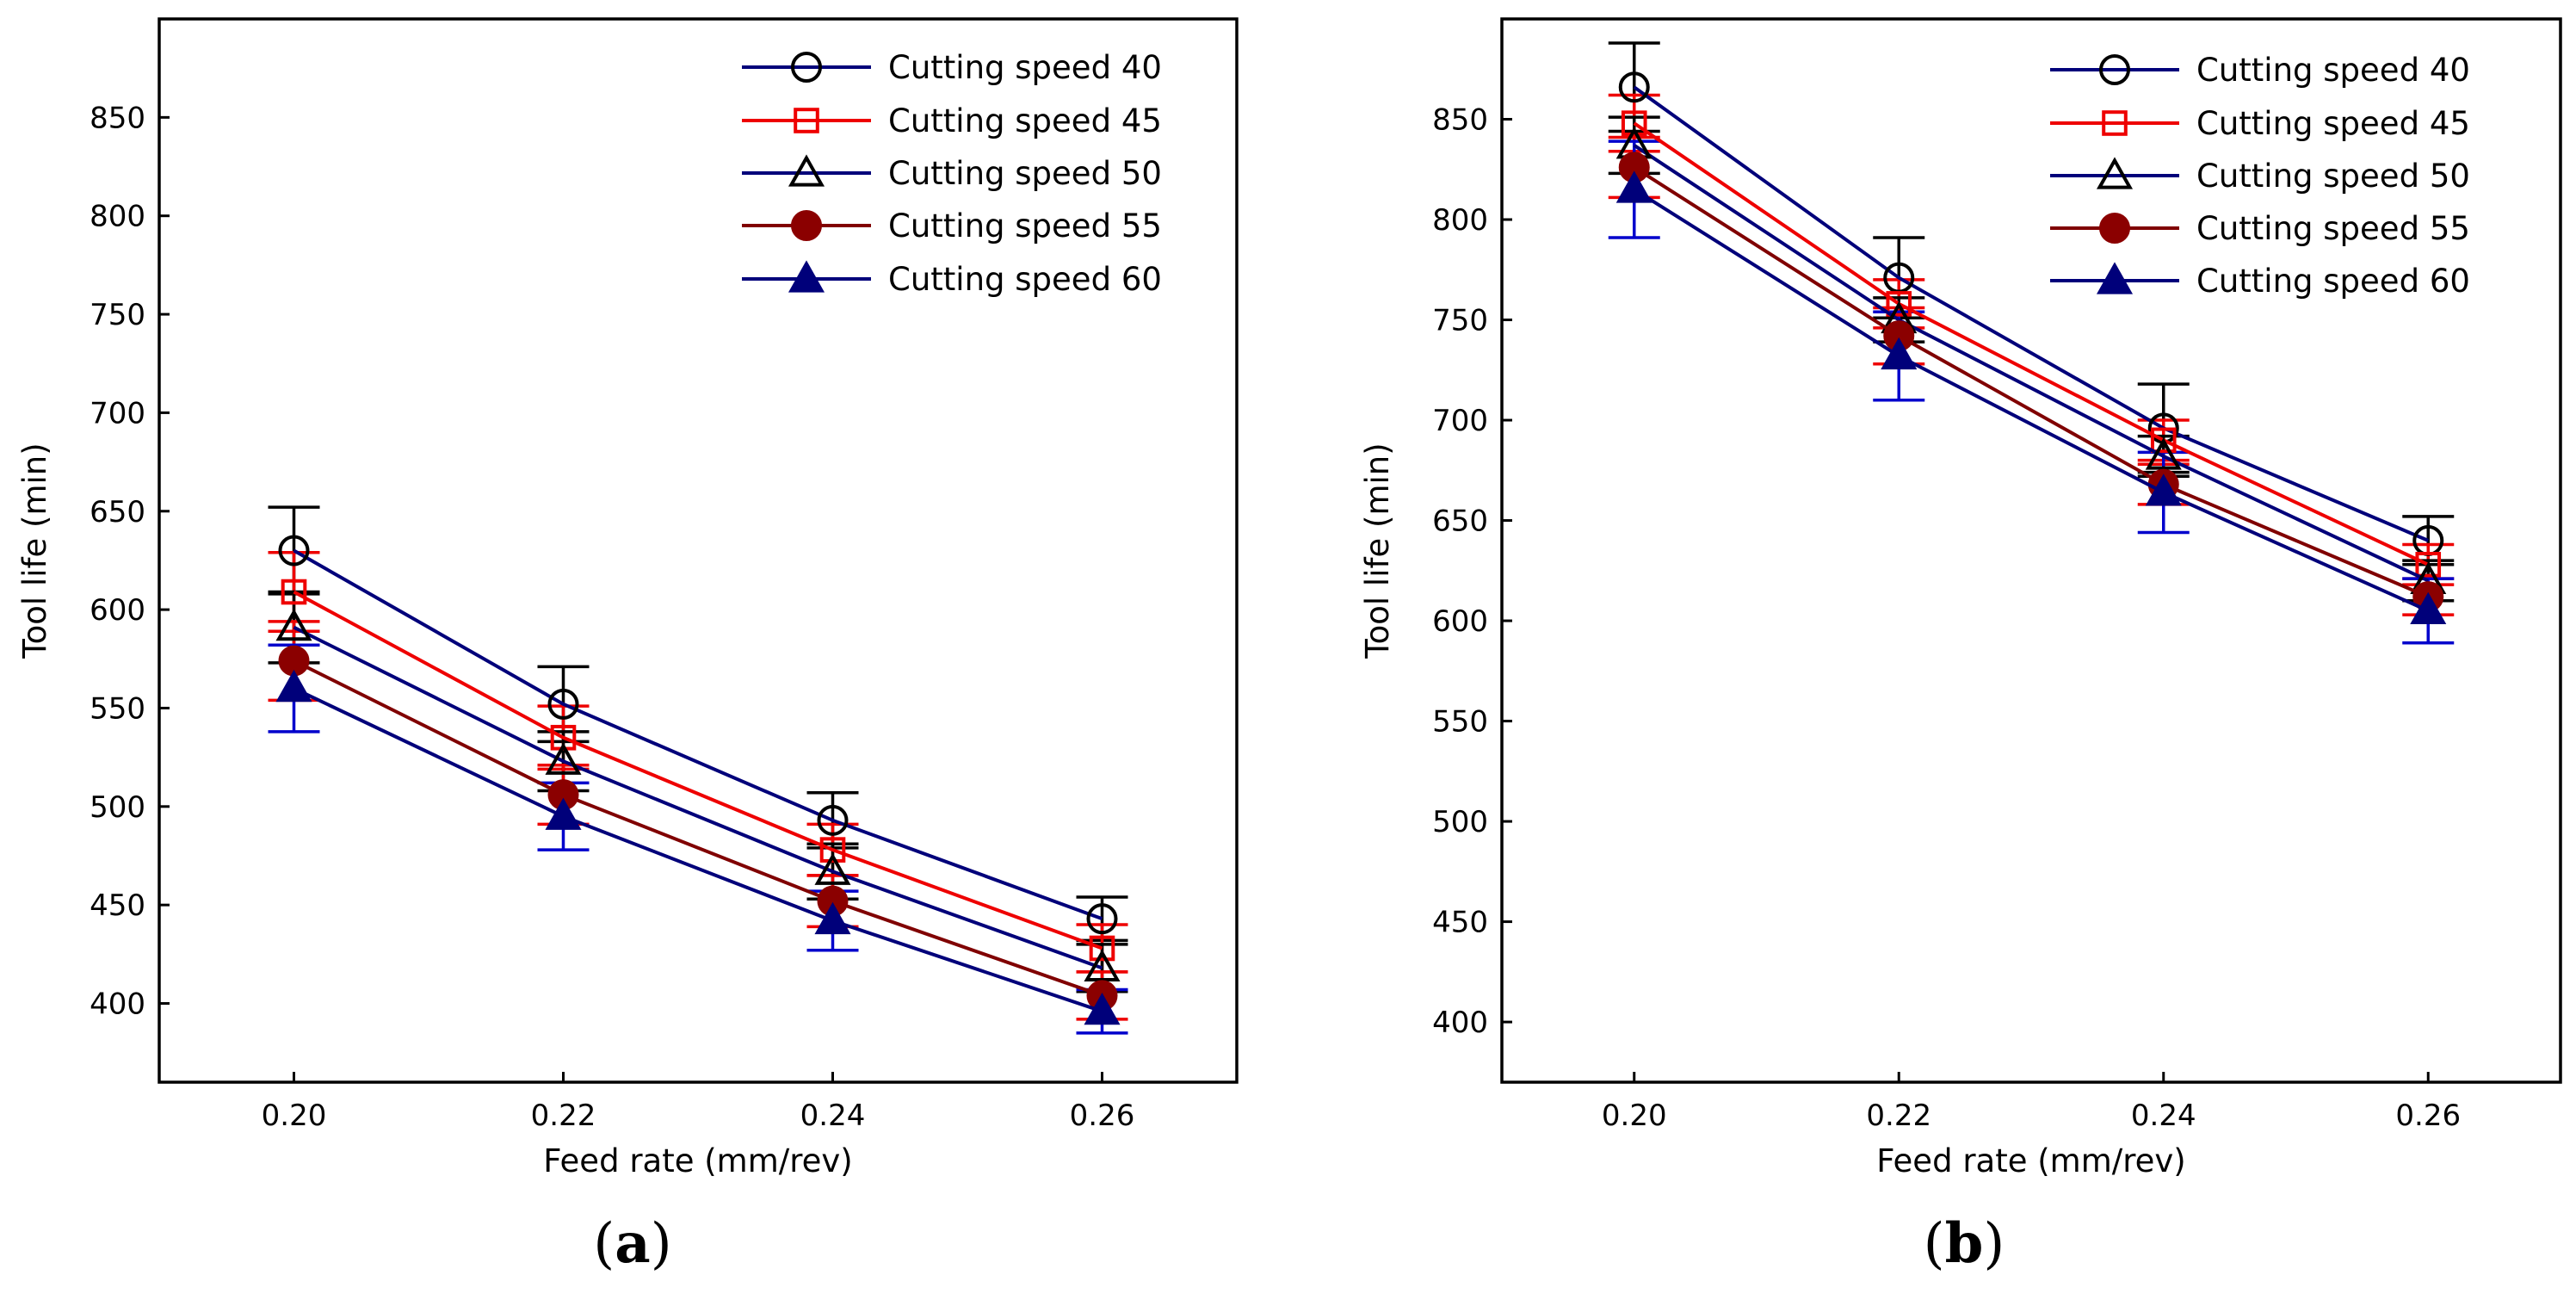 The width and height of the screenshot is (2576, 1300). Describe the element at coordinates (117, 905) in the screenshot. I see `y-tick-label-0-1: 450` at that location.